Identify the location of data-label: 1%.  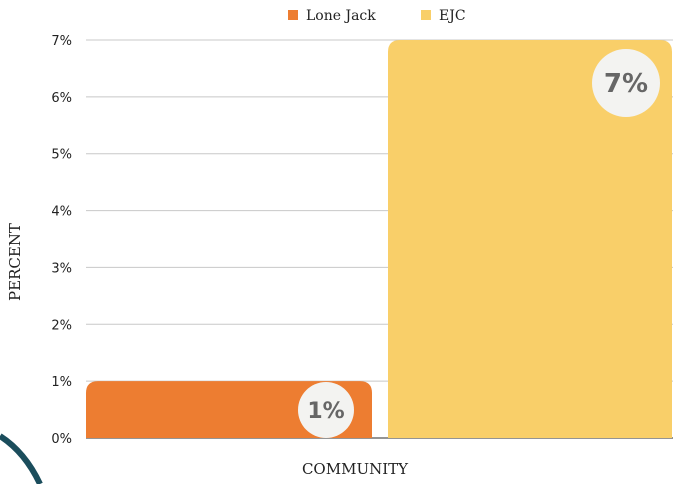
(325, 411).